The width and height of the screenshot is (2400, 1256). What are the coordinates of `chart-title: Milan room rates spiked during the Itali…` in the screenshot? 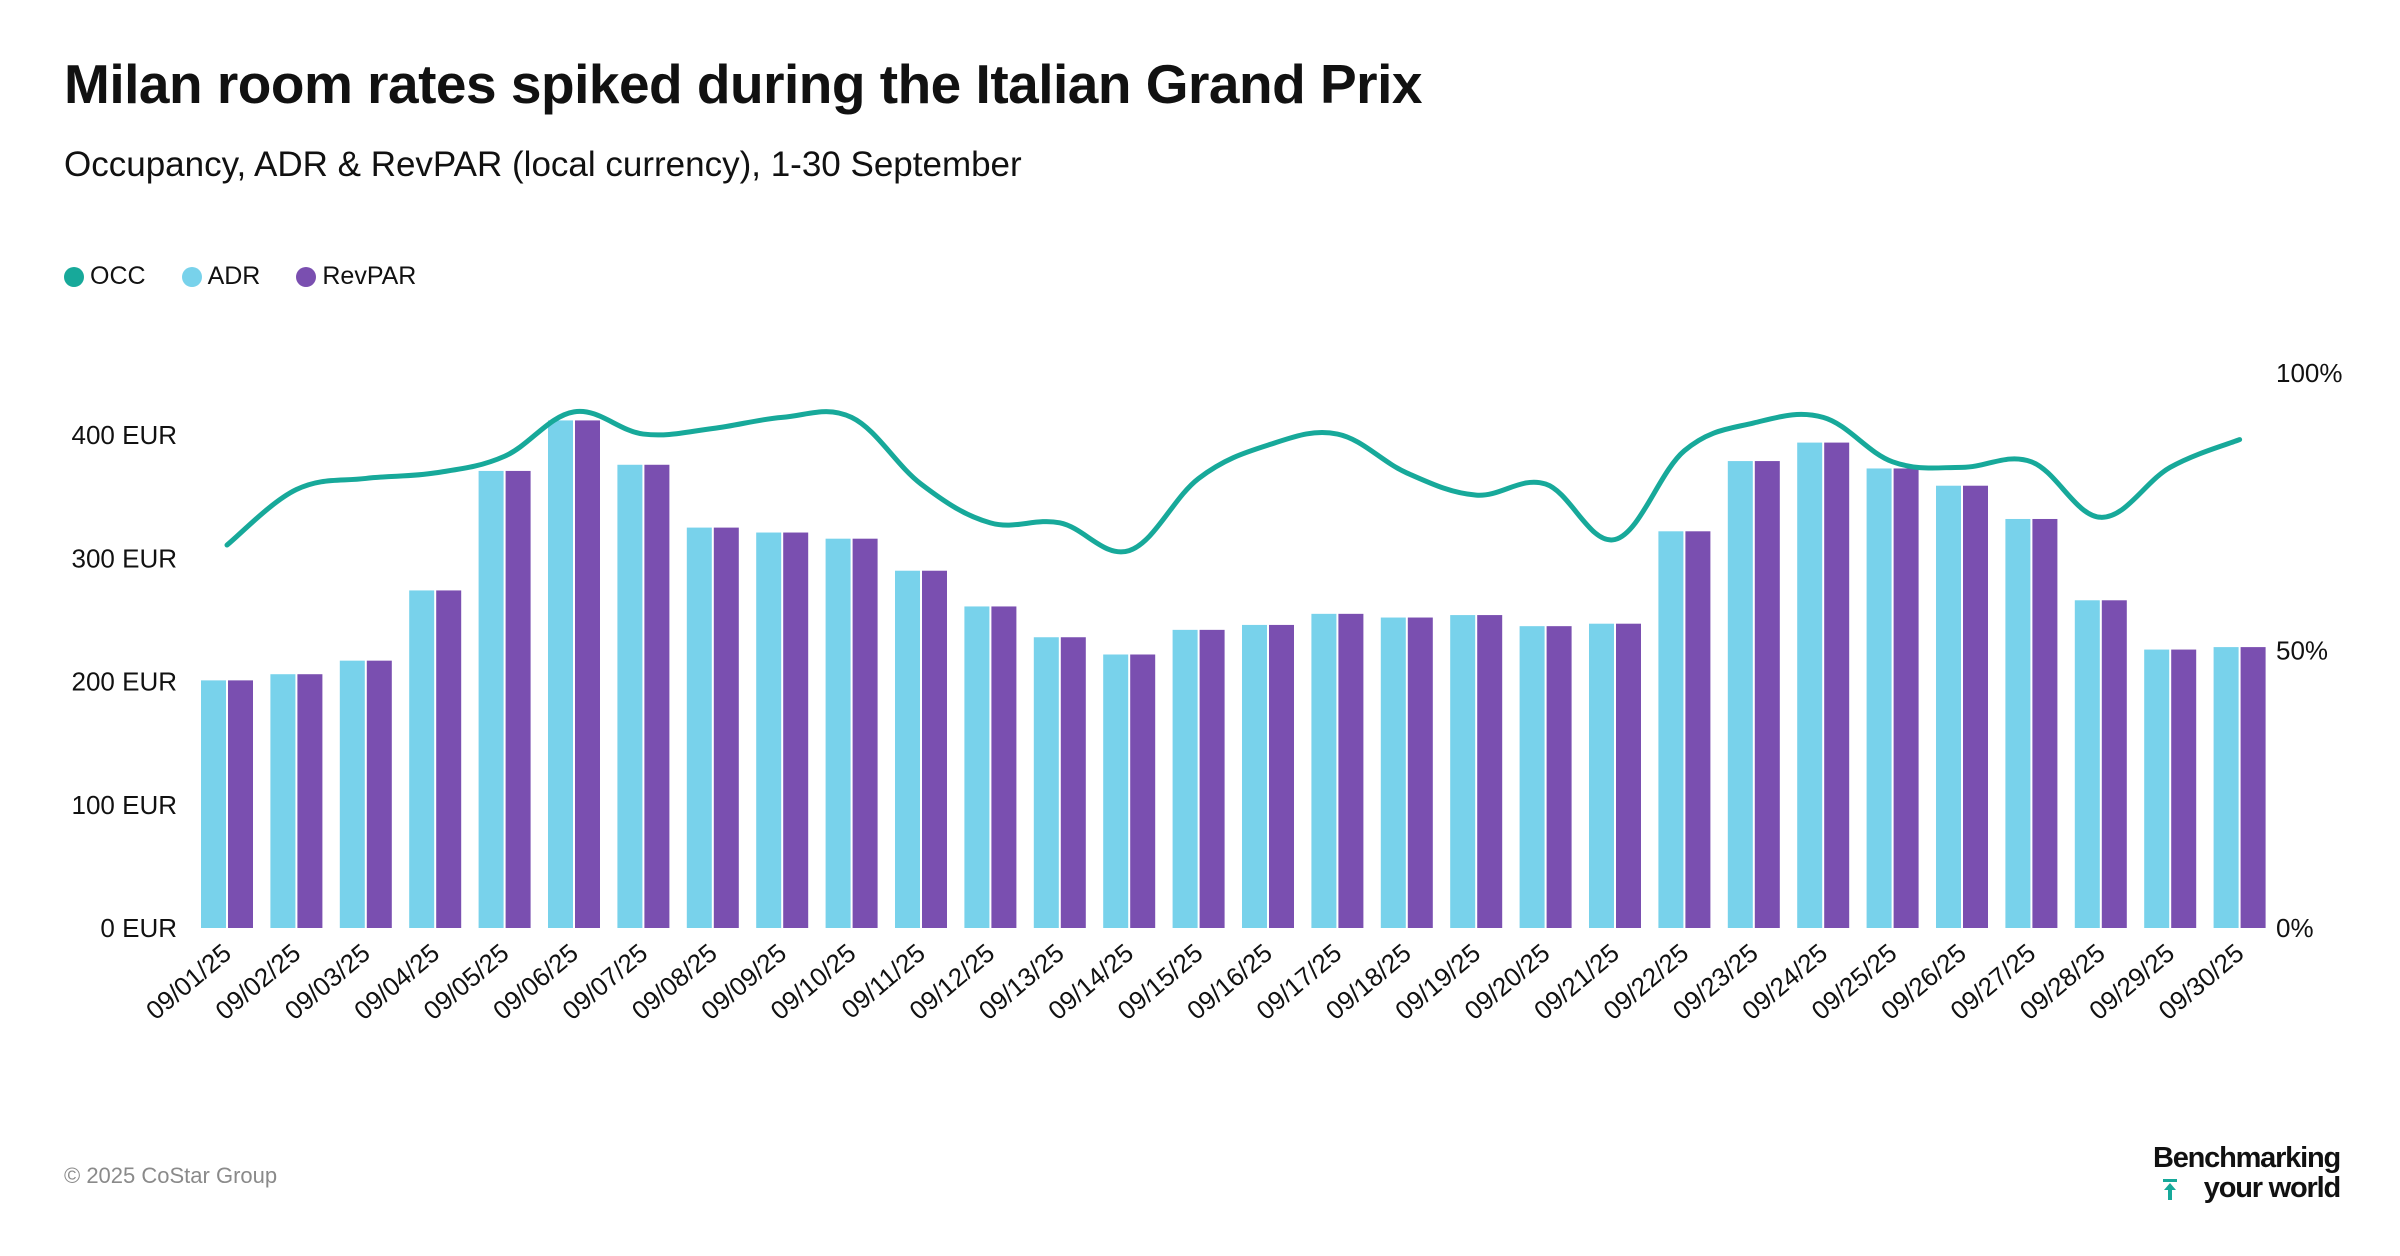 It's located at (743, 84).